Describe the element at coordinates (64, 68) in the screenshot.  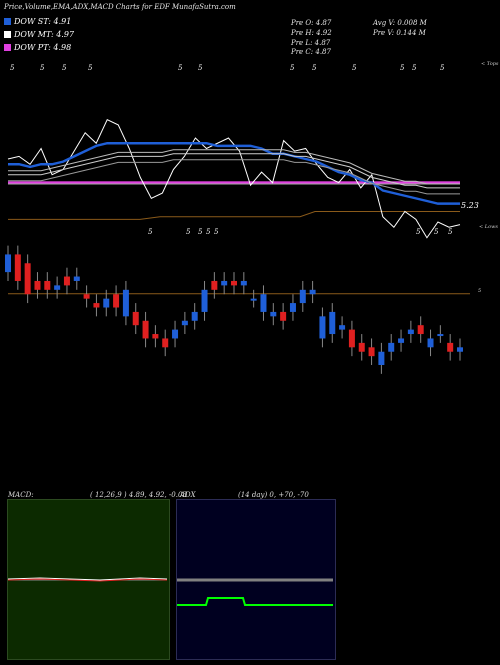
I see `top-dot-2: 5` at that location.